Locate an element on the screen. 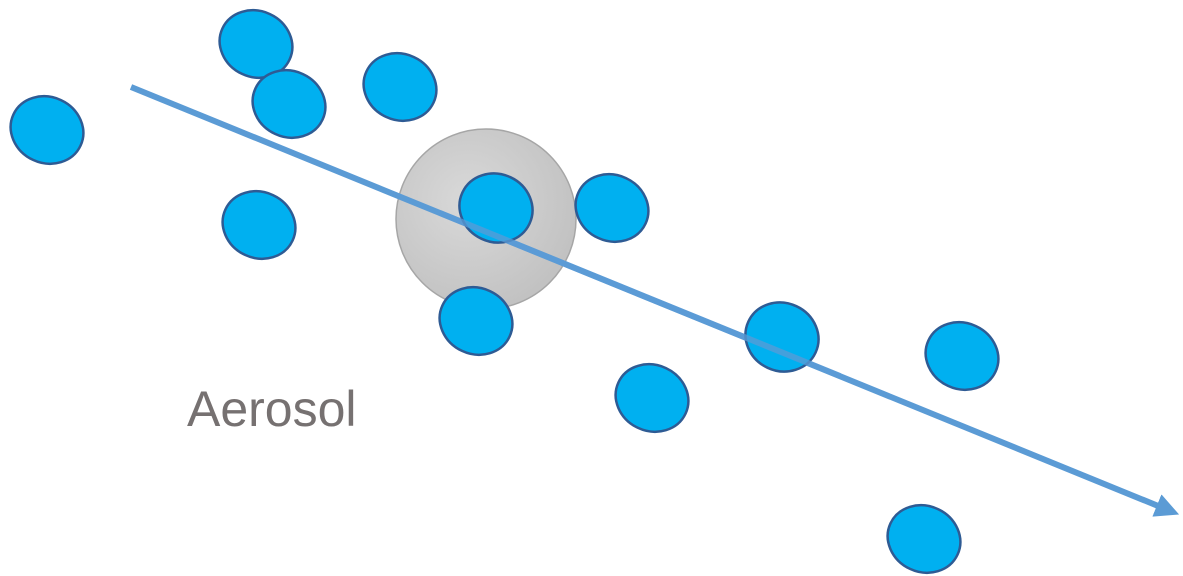 The image size is (1183, 576). aerosol-label: Aerosol is located at coordinates (272, 409).